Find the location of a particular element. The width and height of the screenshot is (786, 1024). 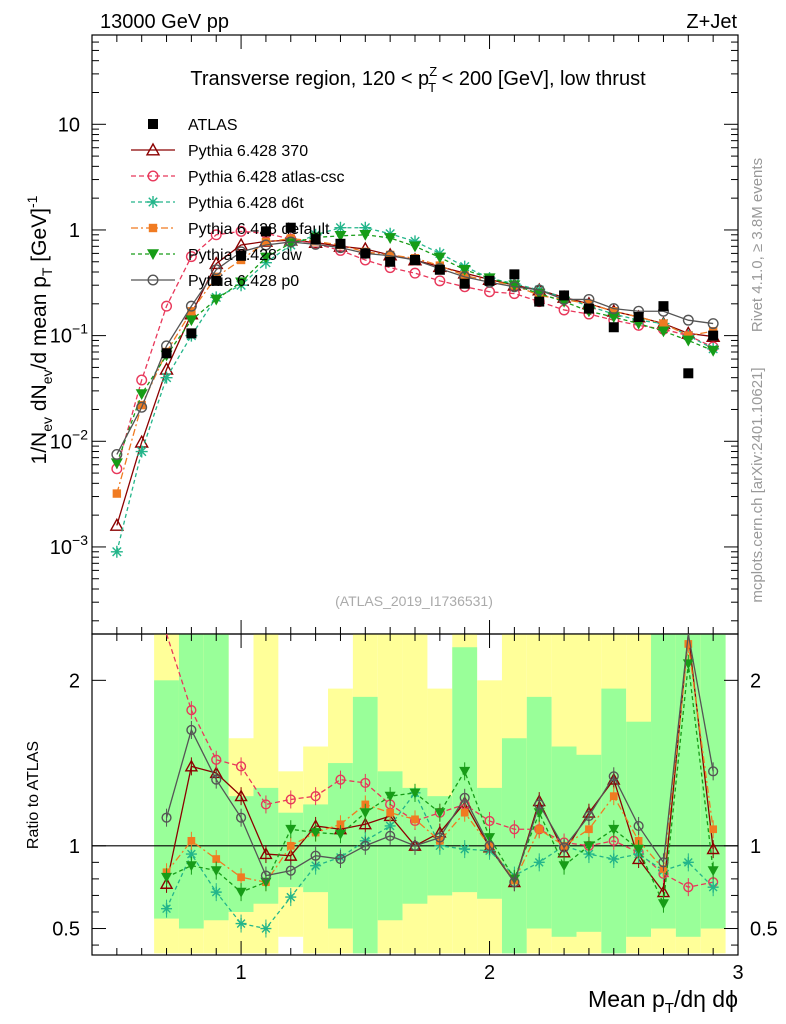

ratio-y-tick-label: 2 is located at coordinates (74, 681).